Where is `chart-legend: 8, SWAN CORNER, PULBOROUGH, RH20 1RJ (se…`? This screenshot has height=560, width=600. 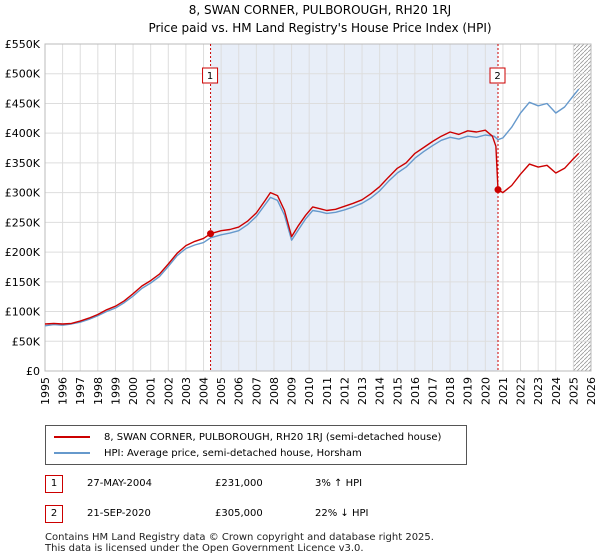 chart-legend: 8, SWAN CORNER, PULBOROUGH, RH20 1RJ (se… is located at coordinates (256, 445).